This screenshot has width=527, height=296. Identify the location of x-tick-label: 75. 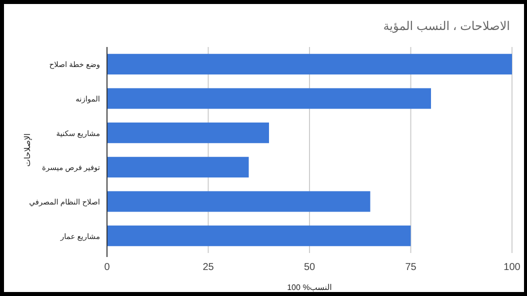
(411, 267).